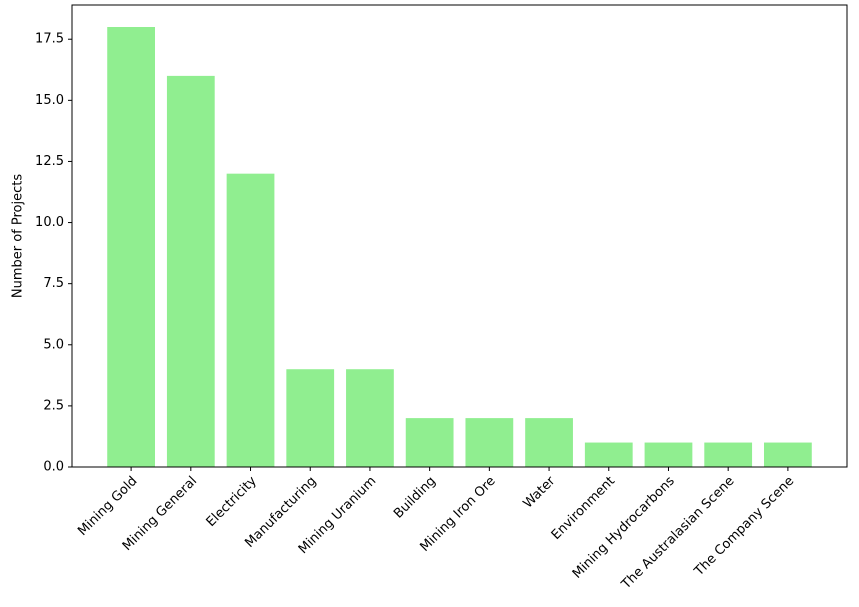  I want to click on x-tick-label: Building, so click(415, 498).